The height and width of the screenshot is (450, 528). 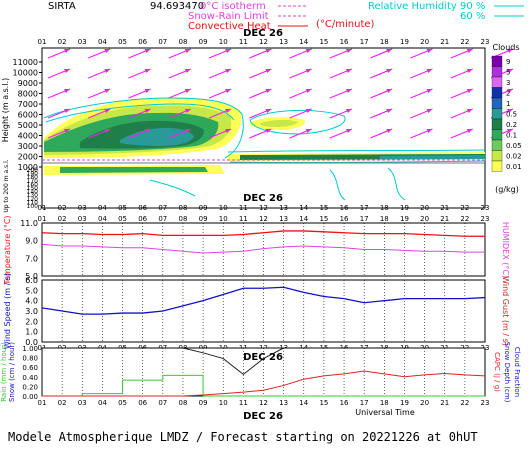 I want to click on wind-speed-ylabel: Wind Speed (m / s), so click(x=7, y=311).